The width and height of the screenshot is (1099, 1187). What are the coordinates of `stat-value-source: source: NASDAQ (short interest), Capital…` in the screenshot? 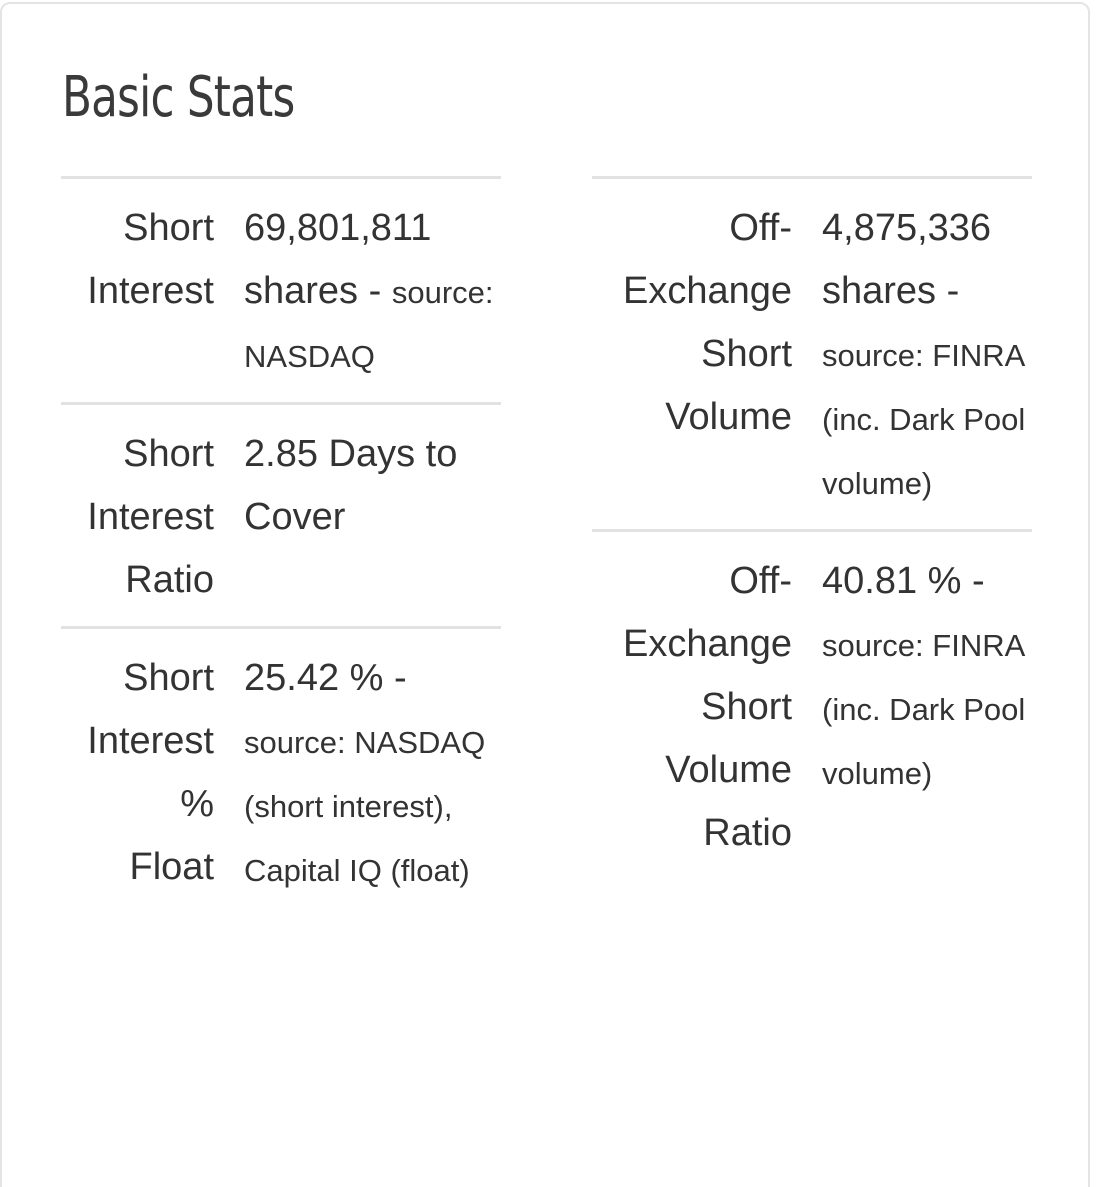 It's located at (365, 806).